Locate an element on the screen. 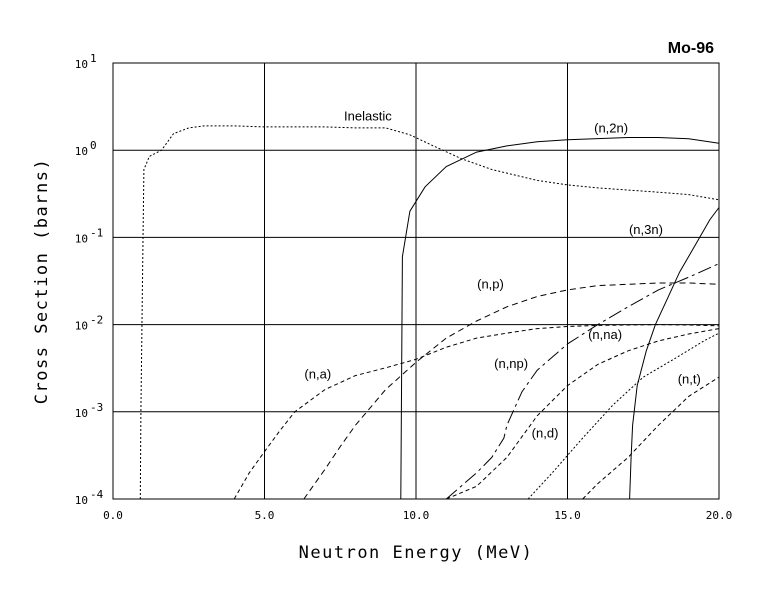 The height and width of the screenshot is (590, 780). curve-label: (n,na) is located at coordinates (605, 334).